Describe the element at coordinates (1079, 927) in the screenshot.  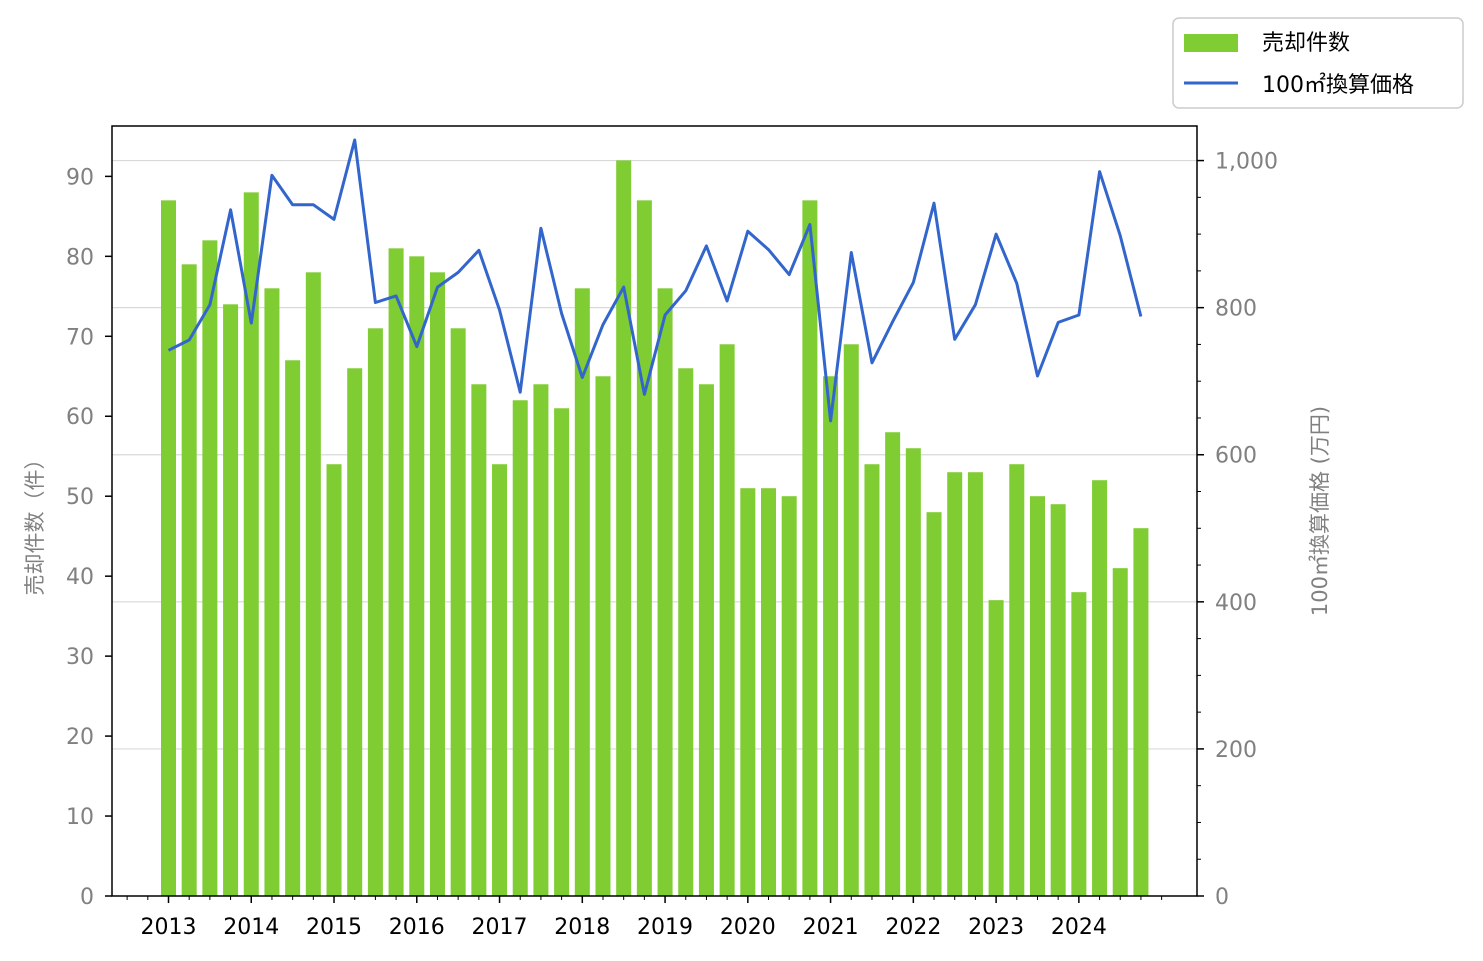
I see `x-tick-label: 2024` at that location.